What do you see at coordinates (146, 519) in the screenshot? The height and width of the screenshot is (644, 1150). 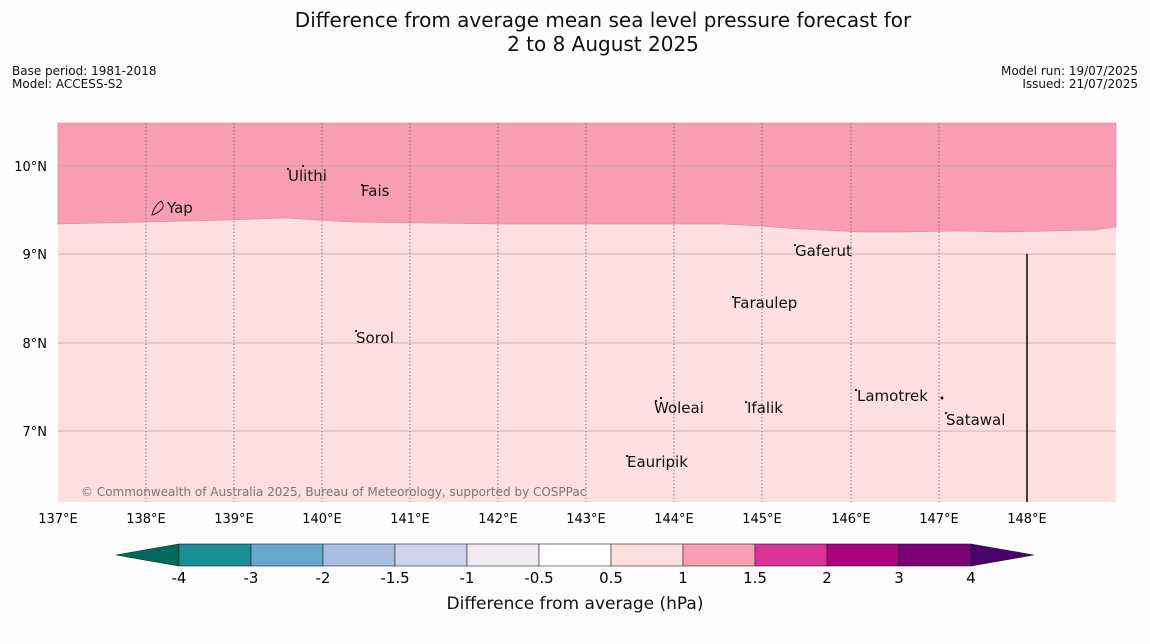 I see `lon-label: 138°E` at bounding box center [146, 519].